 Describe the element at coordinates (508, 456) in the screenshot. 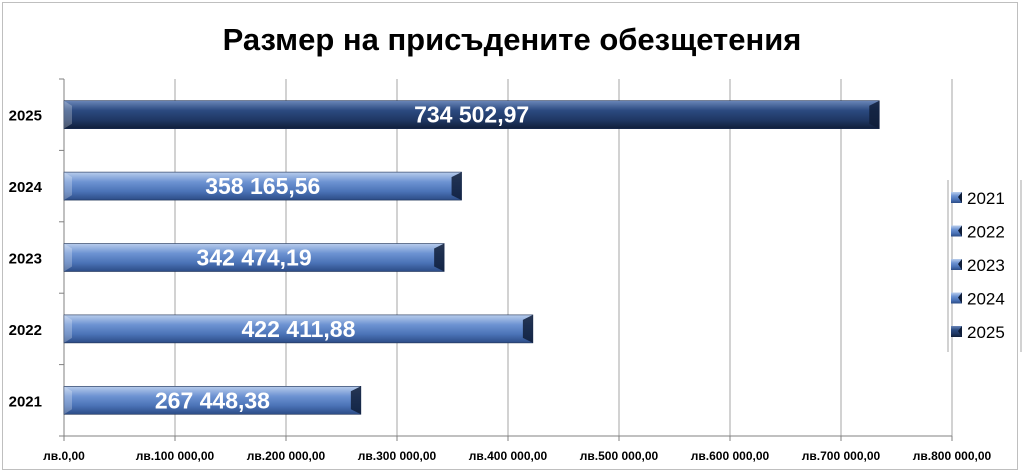

I see `x-tick-label: лв.400 000,00` at that location.